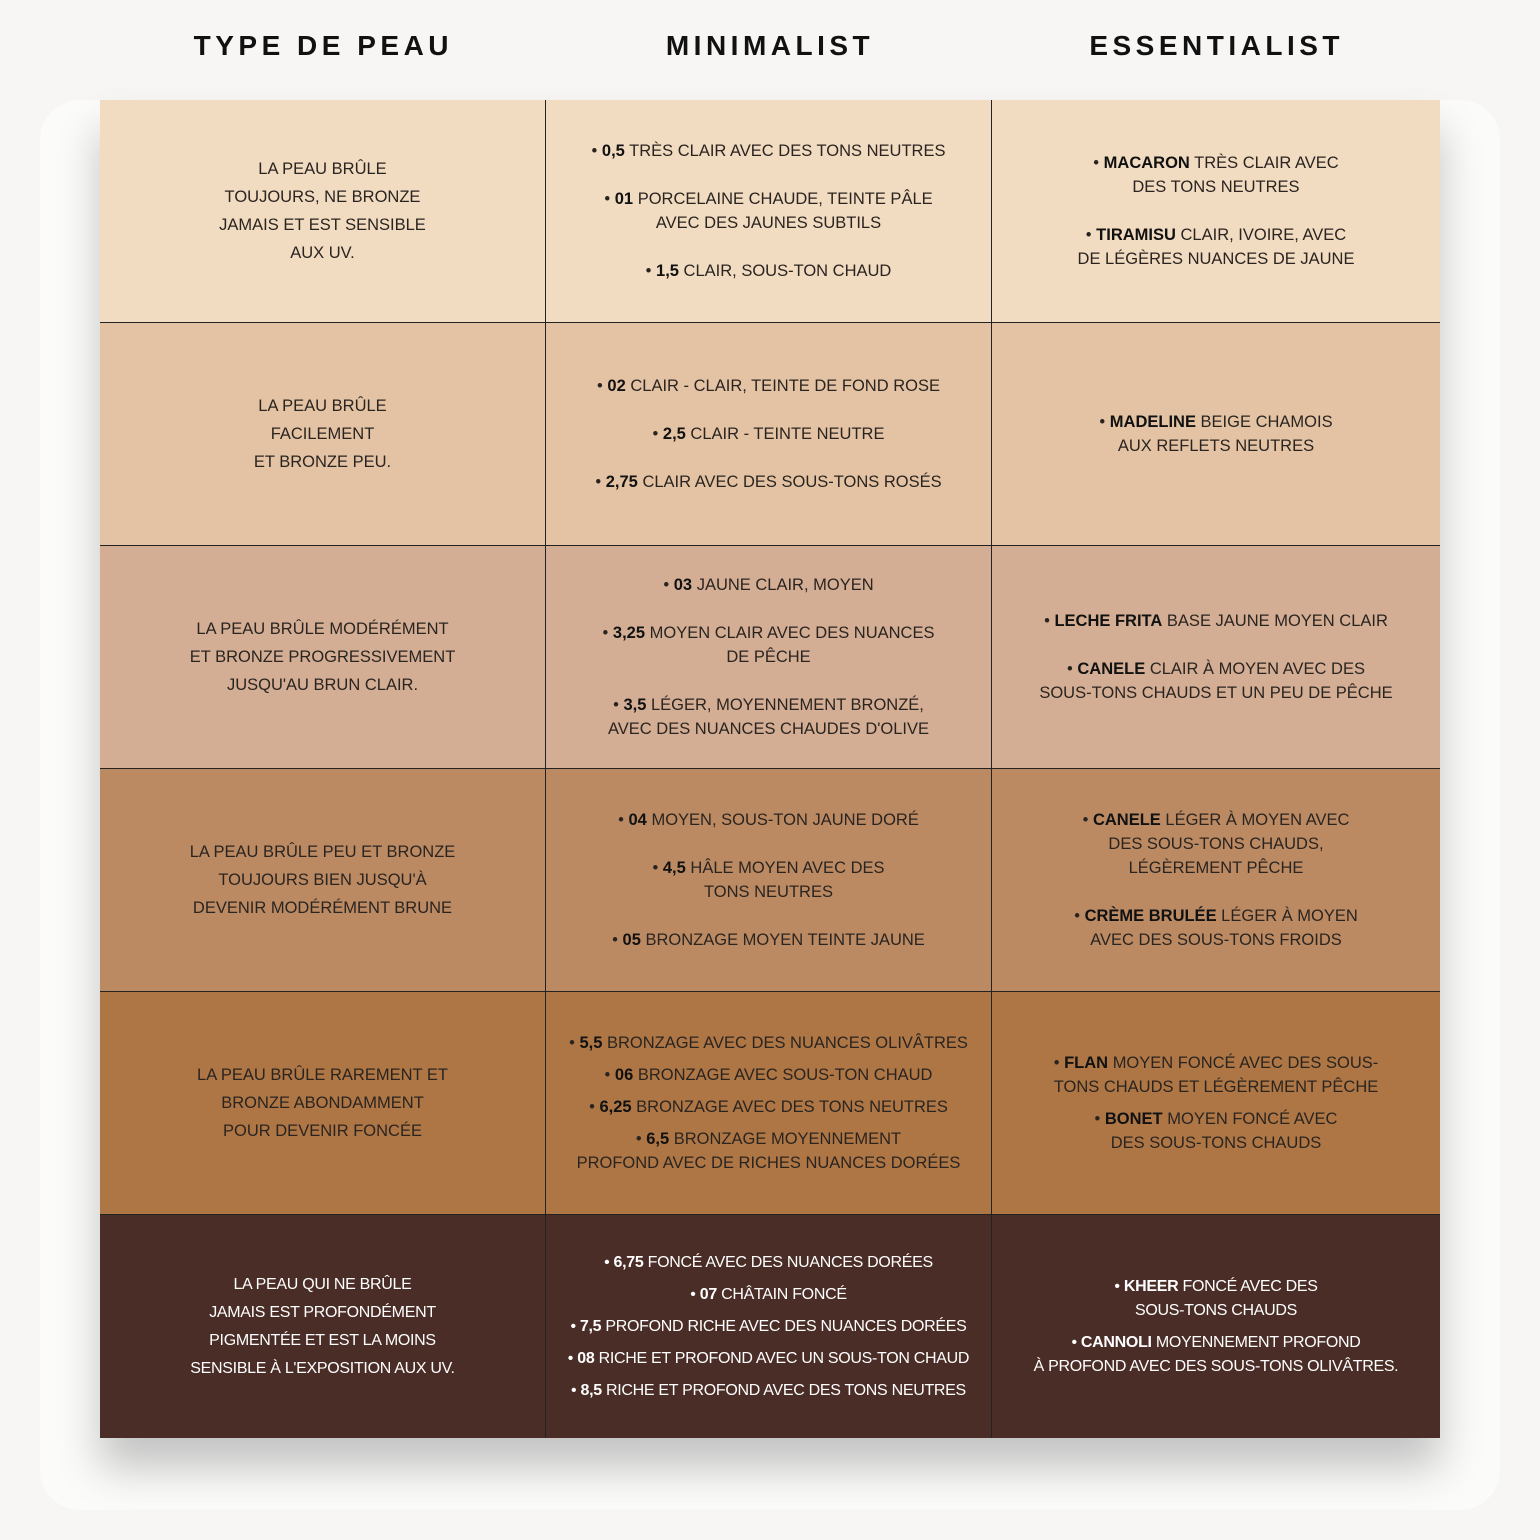  I want to click on shade-code: 04, so click(637, 820).